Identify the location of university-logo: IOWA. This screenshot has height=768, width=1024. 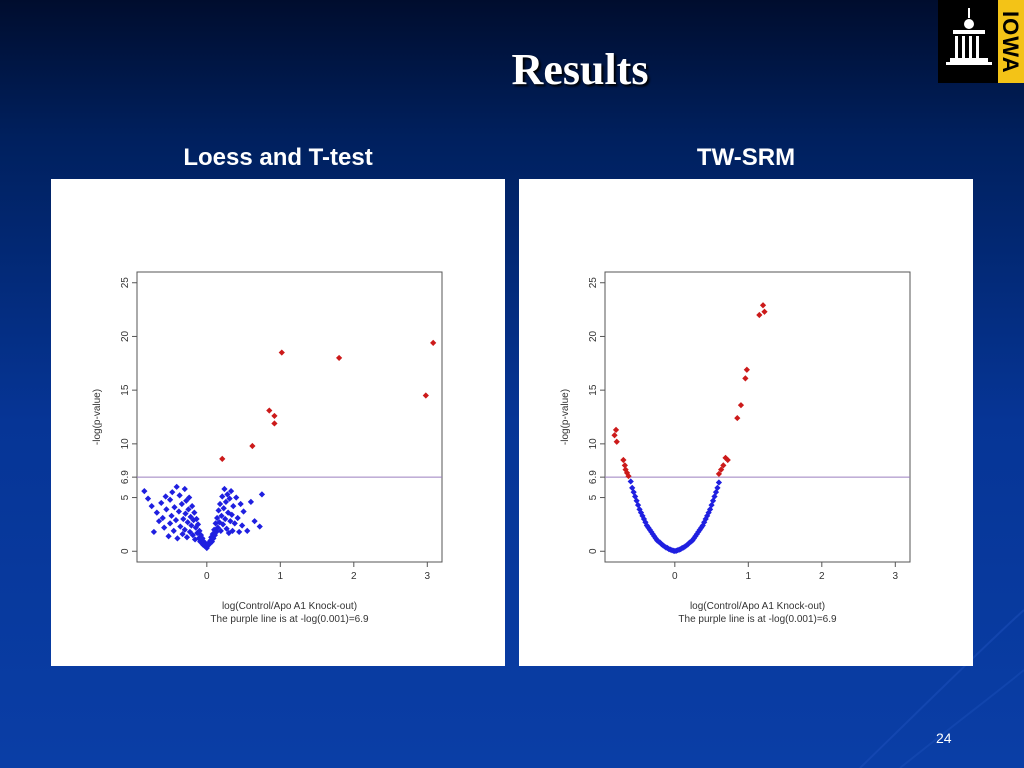
(981, 41).